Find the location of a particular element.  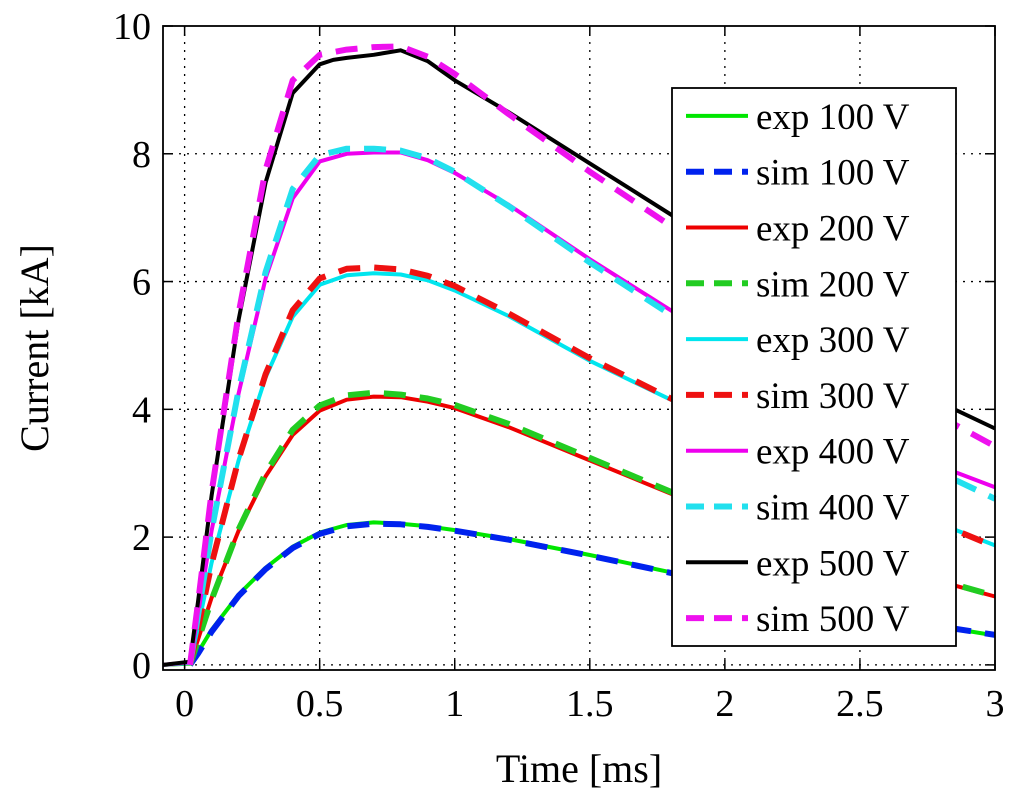

y-tick-label: 6 is located at coordinates (141, 283).